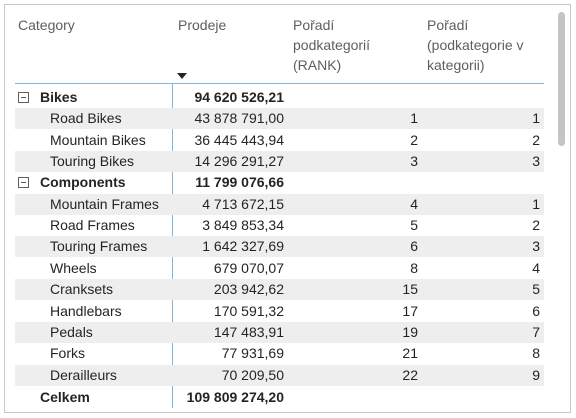 The height and width of the screenshot is (418, 576). Describe the element at coordinates (332, 45) in the screenshot. I see `column-header: podkategorií` at that location.